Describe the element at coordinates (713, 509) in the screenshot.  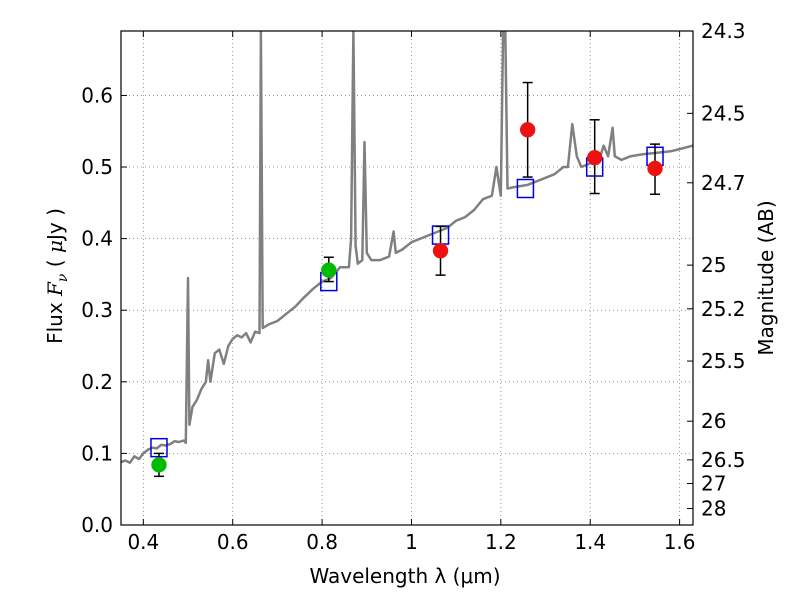
I see `y-right-tick-label: 28` at that location.